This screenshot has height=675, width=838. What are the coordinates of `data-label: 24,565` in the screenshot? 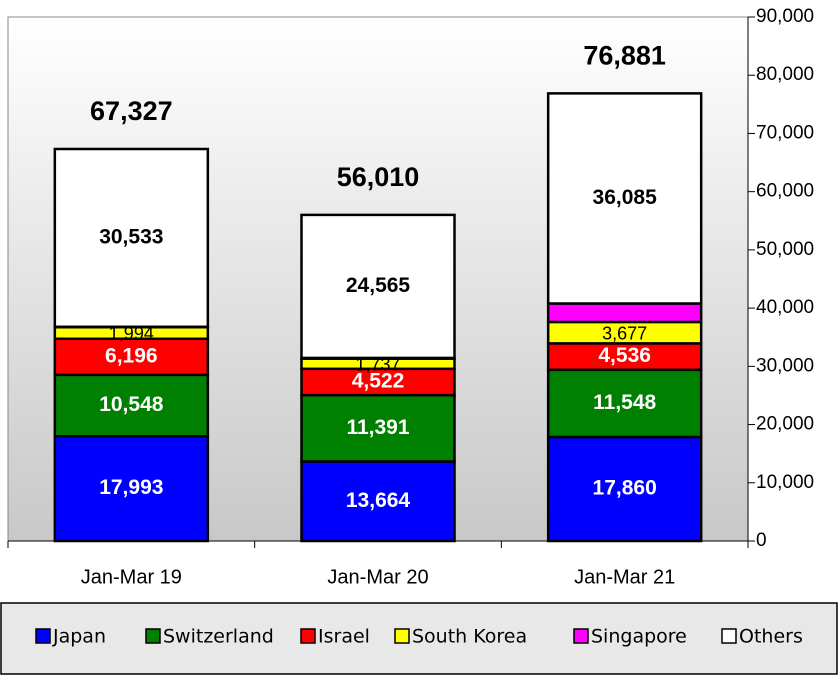 It's located at (378, 285).